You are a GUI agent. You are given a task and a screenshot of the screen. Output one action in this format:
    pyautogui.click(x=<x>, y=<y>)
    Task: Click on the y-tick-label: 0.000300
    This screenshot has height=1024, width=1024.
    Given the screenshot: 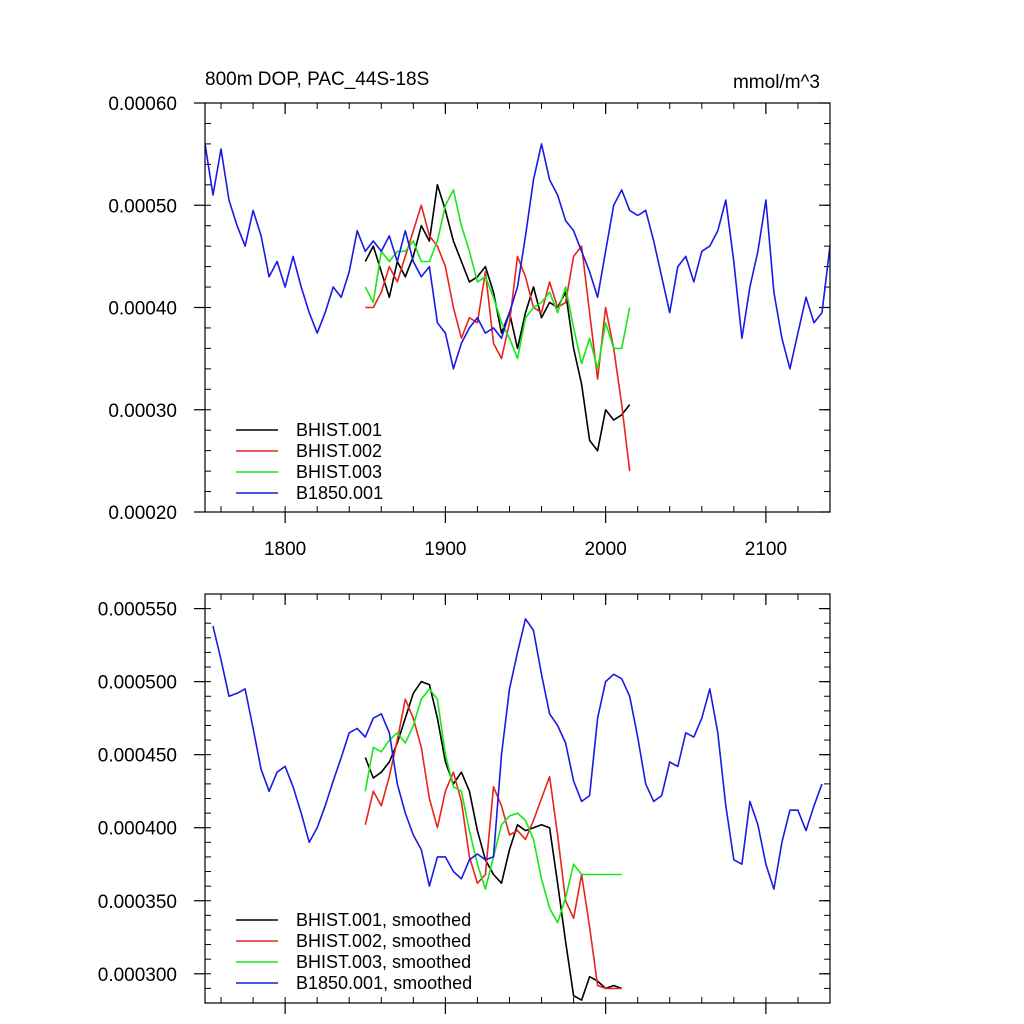 What is the action you would take?
    pyautogui.click(x=137, y=975)
    